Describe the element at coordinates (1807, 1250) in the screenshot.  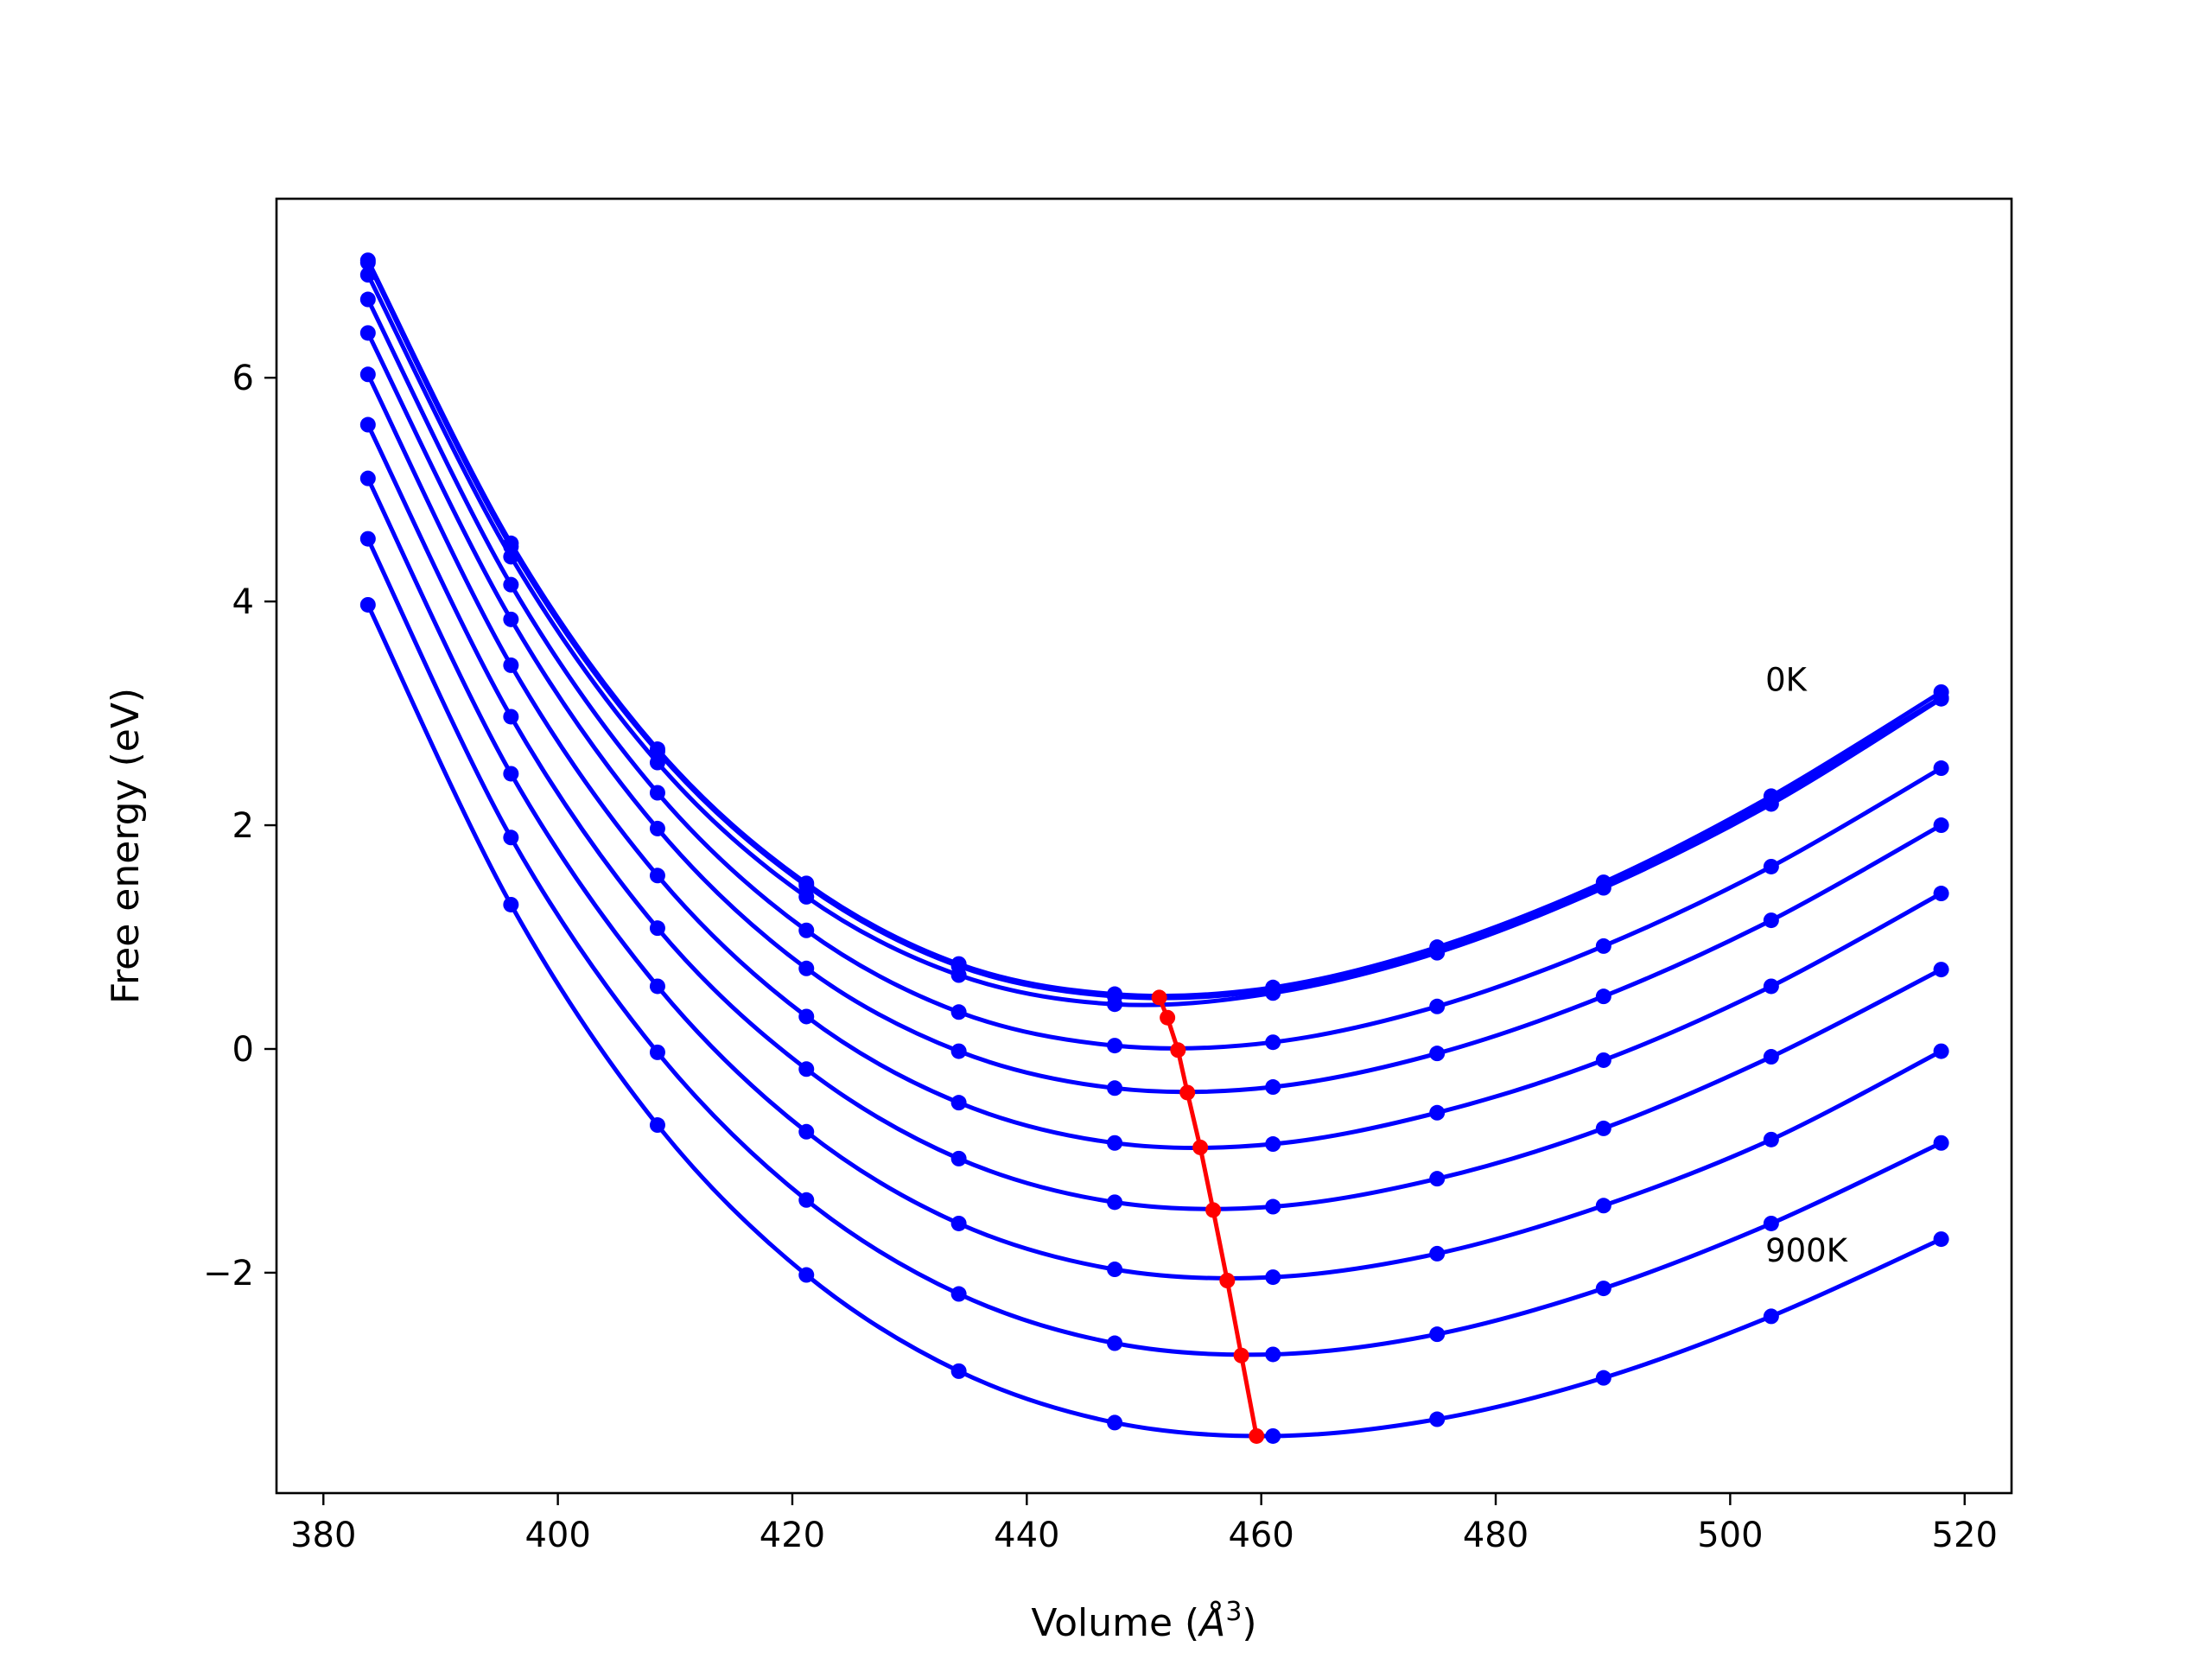
I see `annotation-label: 900K` at that location.